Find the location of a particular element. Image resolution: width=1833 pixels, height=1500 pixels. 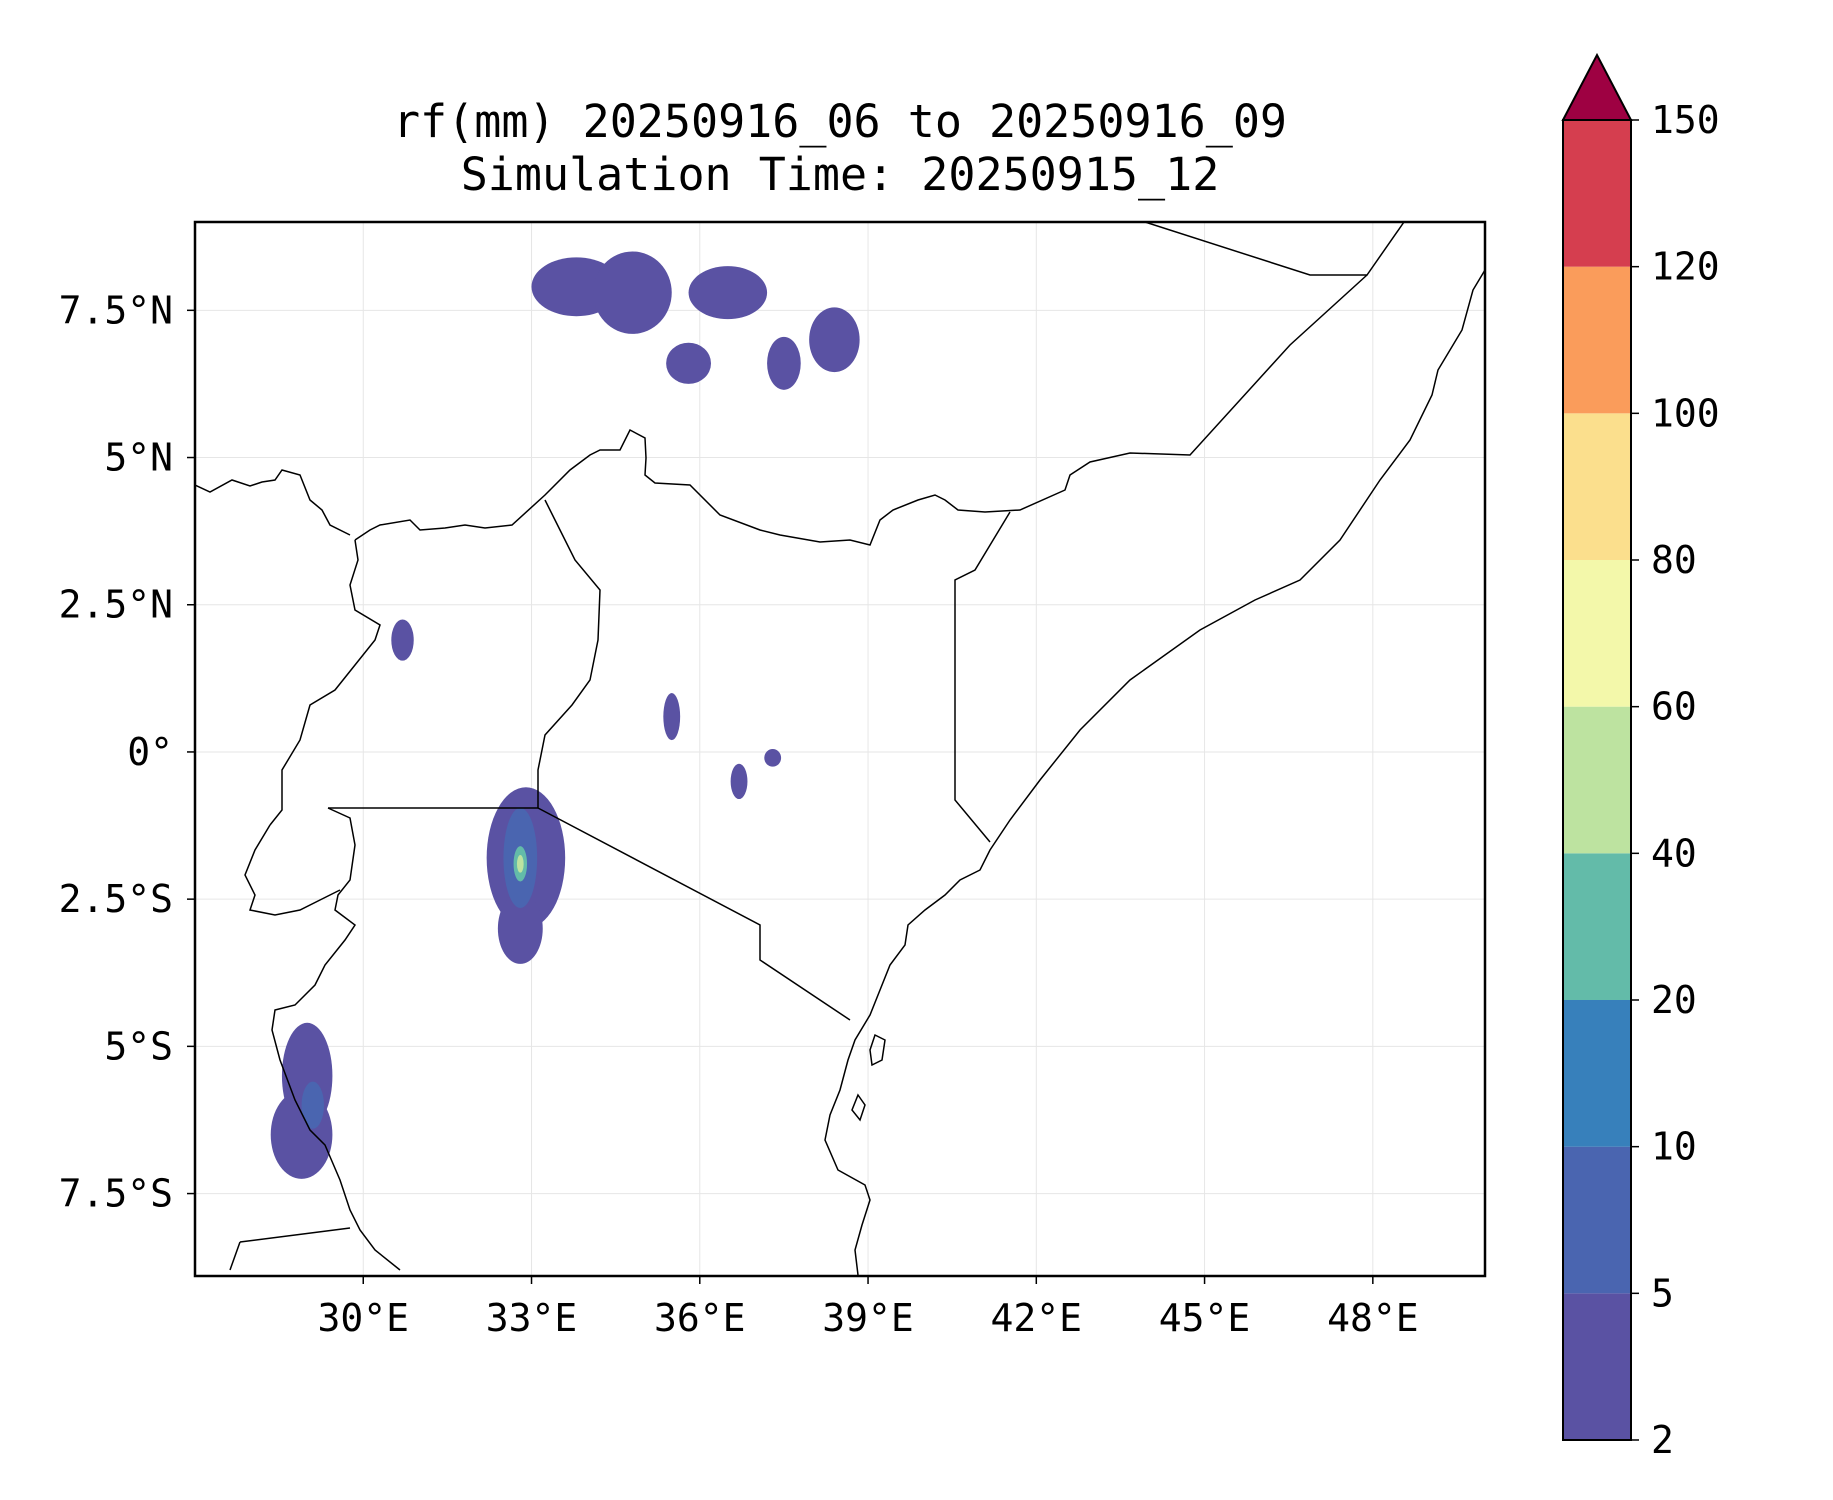

colorbar-frame is located at coordinates (1597, 780).